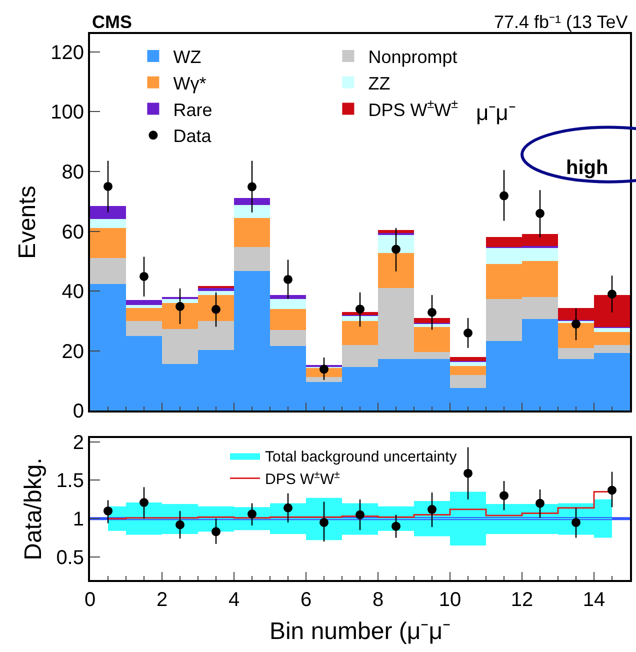 Image resolution: width=636 pixels, height=652 pixels. What do you see at coordinates (78, 443) in the screenshot?
I see `y-tick-label: 2` at bounding box center [78, 443].